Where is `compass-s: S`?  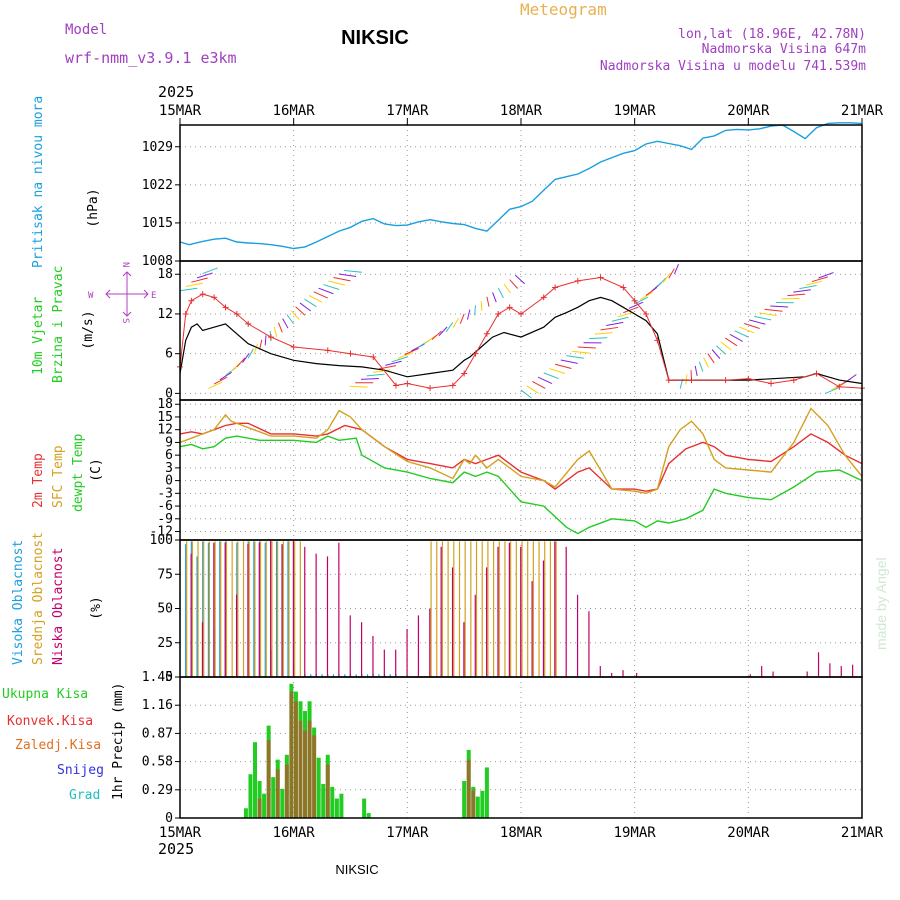 compass-s: S is located at coordinates (125, 320).